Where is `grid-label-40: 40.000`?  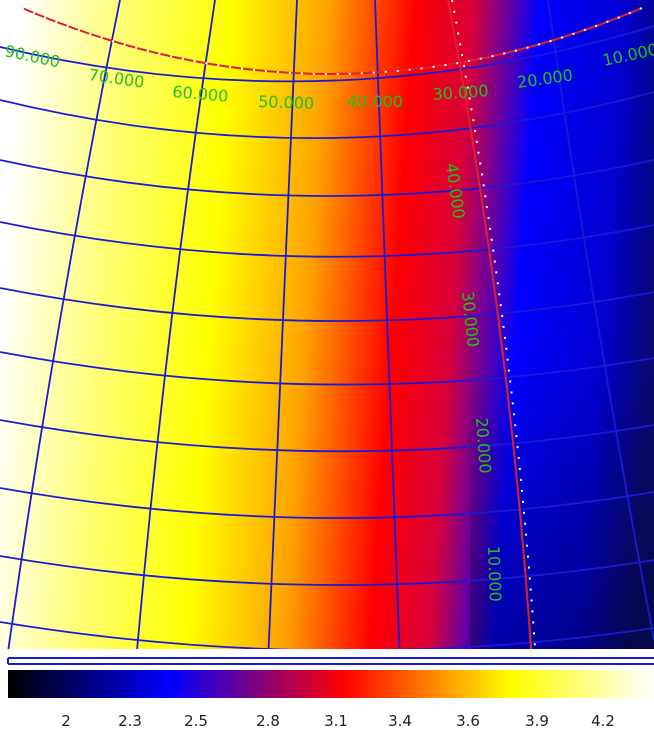
grid-label-40: 40.000 is located at coordinates (375, 101).